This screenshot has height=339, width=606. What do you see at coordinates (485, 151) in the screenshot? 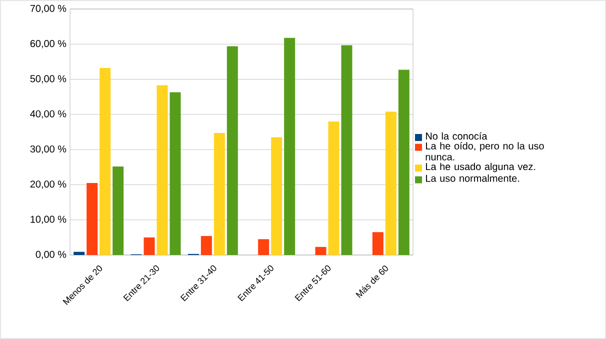
I see `legend-label: La he oído, pero no la uso nunca.` at bounding box center [485, 151].